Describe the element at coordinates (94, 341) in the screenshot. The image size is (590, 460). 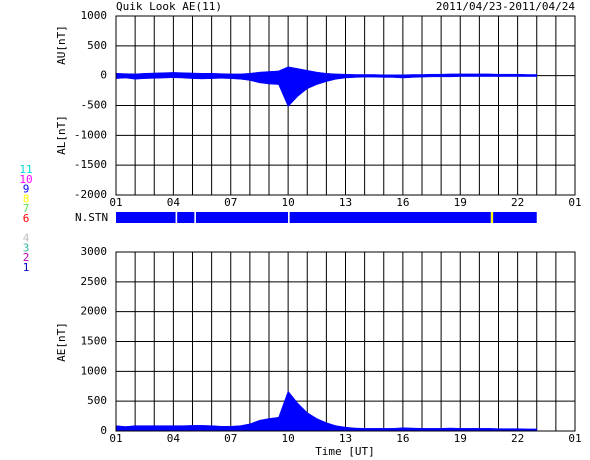
I see `y-tick-label: 1500` at that location.